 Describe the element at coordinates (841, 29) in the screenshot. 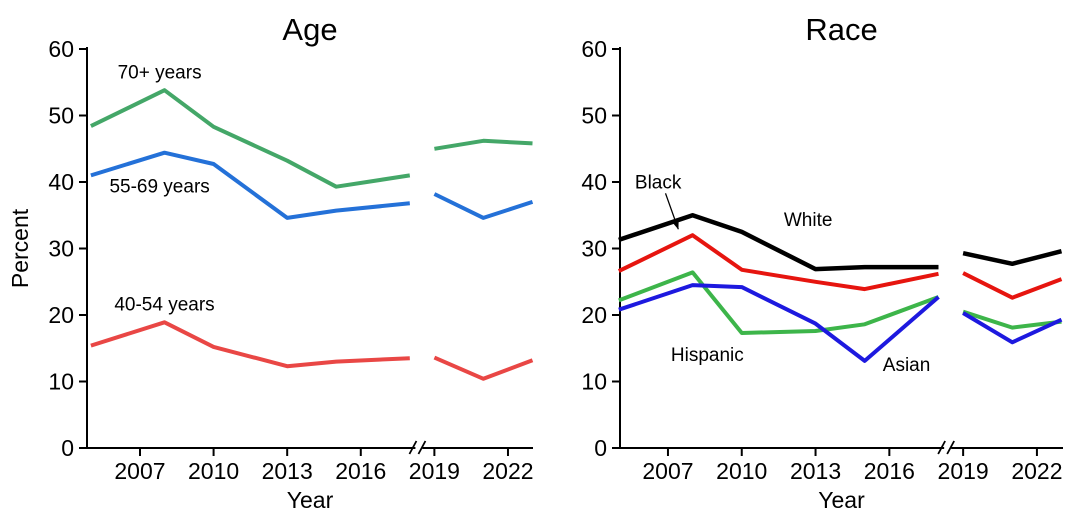

I see `chart-title: Race` at that location.